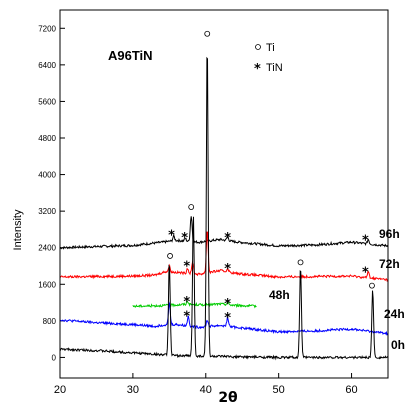 This screenshot has height=409, width=412. Describe the element at coordinates (337, 289) in the screenshot. I see `series-labels: 96h 72h 48h 24h 0h` at that location.